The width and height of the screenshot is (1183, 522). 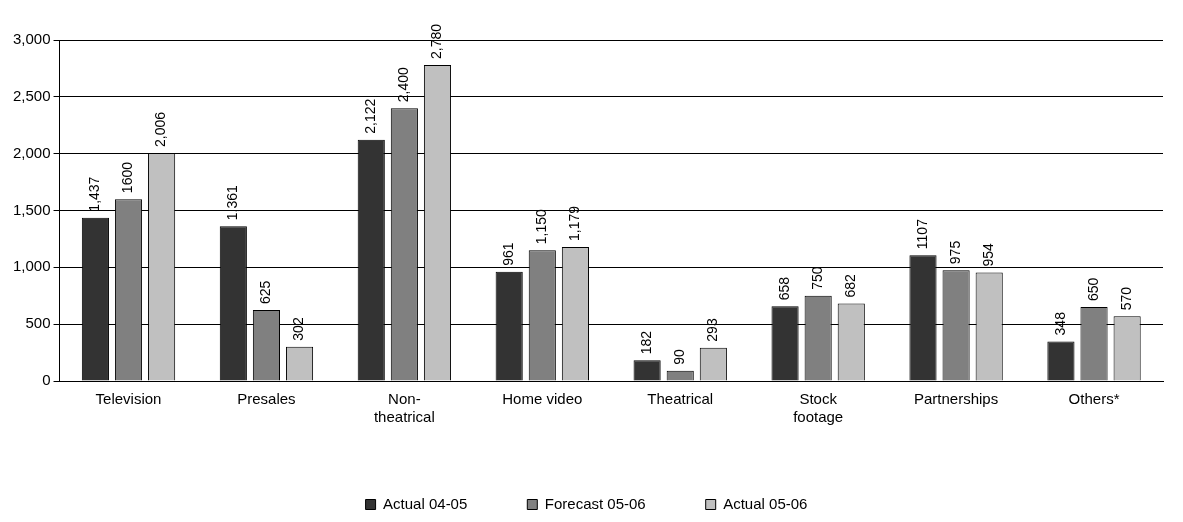 I want to click on data-label: 682, so click(x=850, y=285).